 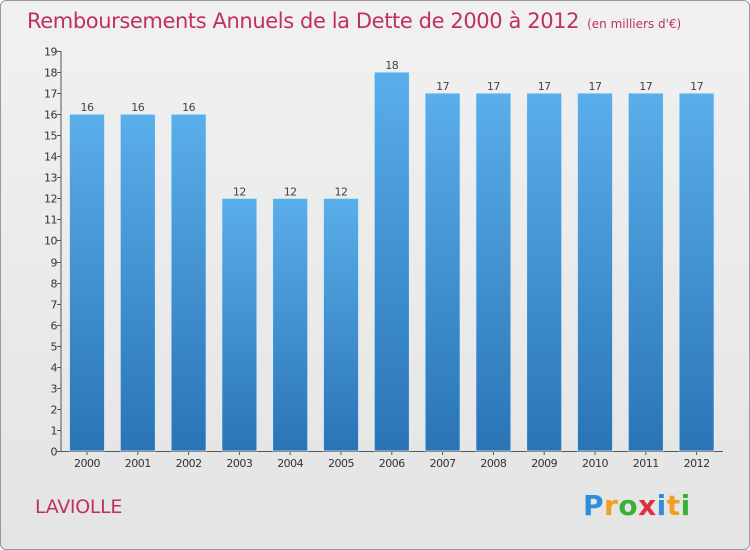 What do you see at coordinates (645, 86) in the screenshot?
I see `value-label-2011: 17` at bounding box center [645, 86].